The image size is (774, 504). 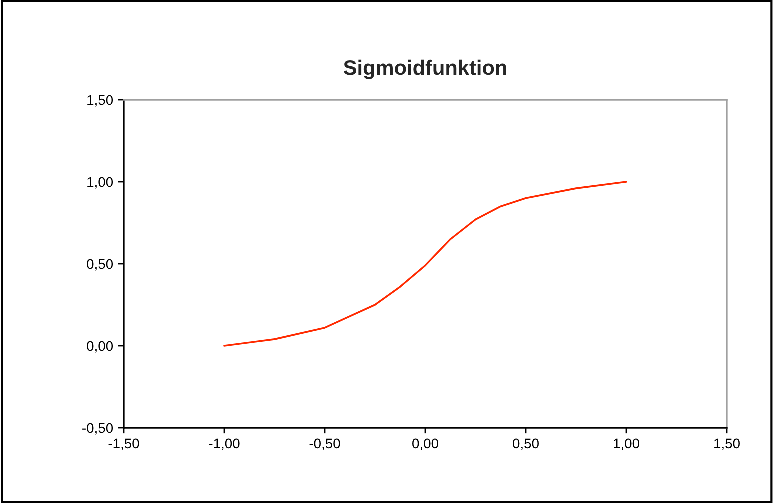 What do you see at coordinates (101, 101) in the screenshot?
I see `y-tick-label: 1,50` at bounding box center [101, 101].